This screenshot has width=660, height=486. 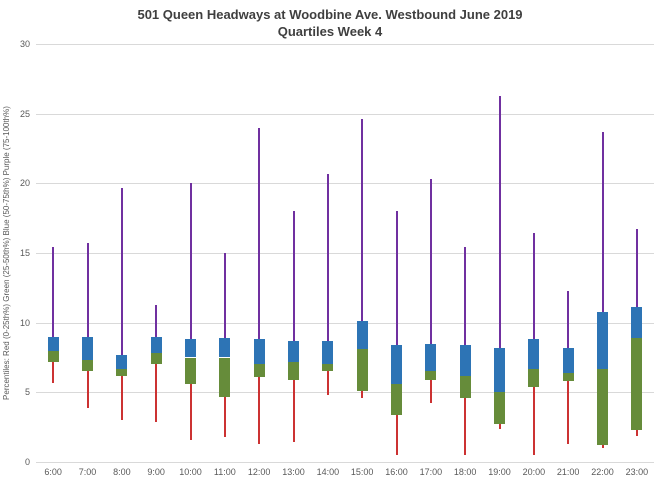 I want to click on x-tick-label: 10:00, so click(x=190, y=472).